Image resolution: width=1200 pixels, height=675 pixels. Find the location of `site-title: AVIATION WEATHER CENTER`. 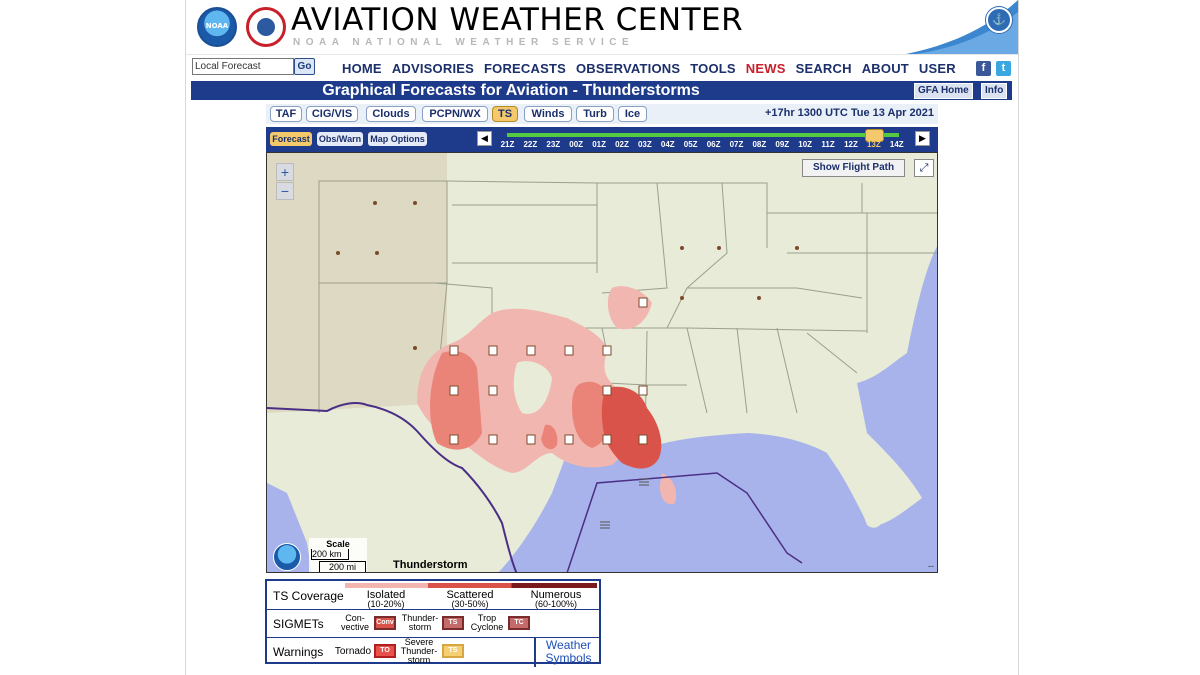

site-title: AVIATION WEATHER CENTER is located at coordinates (517, 20).